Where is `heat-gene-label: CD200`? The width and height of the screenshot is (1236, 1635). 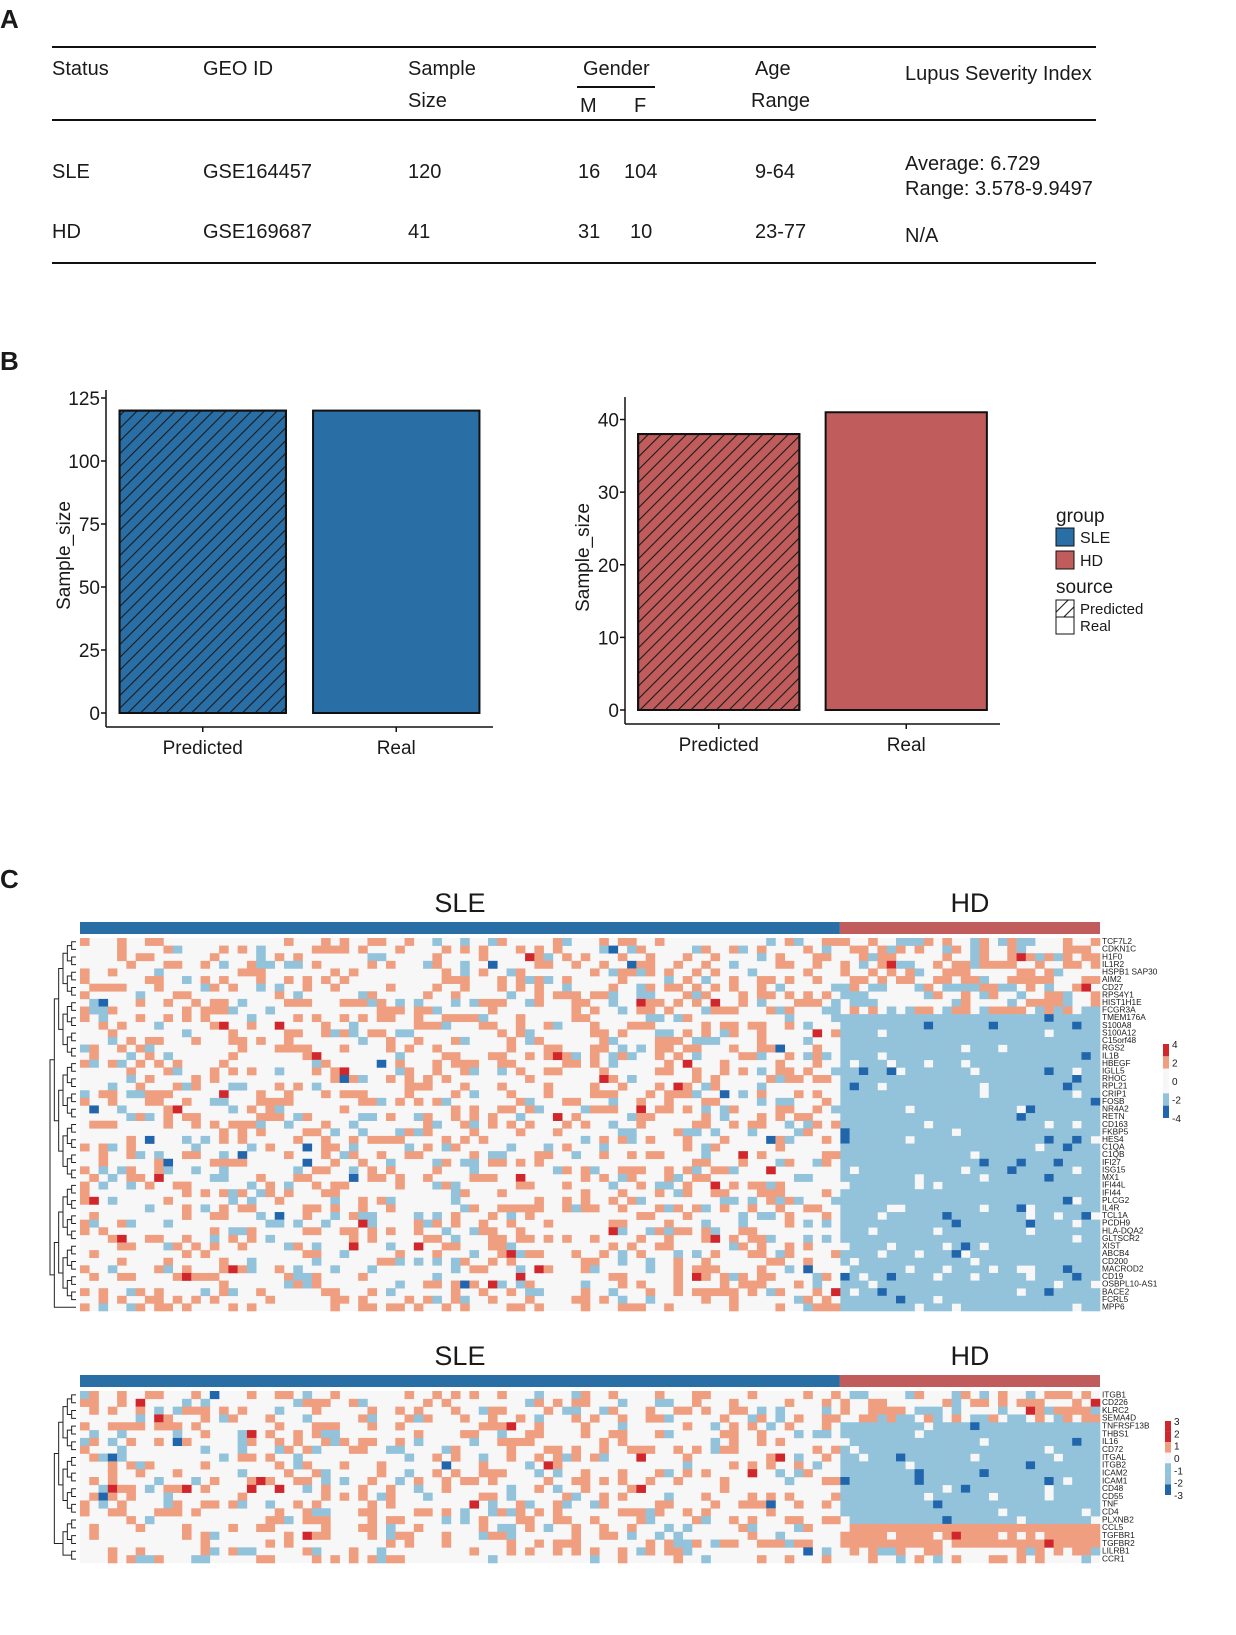 heat-gene-label: CD200 is located at coordinates (1115, 1261).